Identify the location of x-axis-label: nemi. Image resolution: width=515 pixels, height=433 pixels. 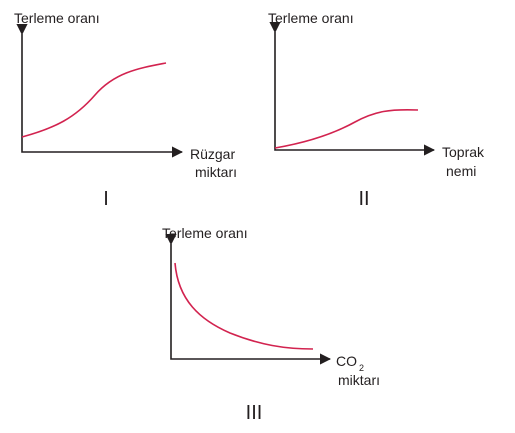
(461, 171).